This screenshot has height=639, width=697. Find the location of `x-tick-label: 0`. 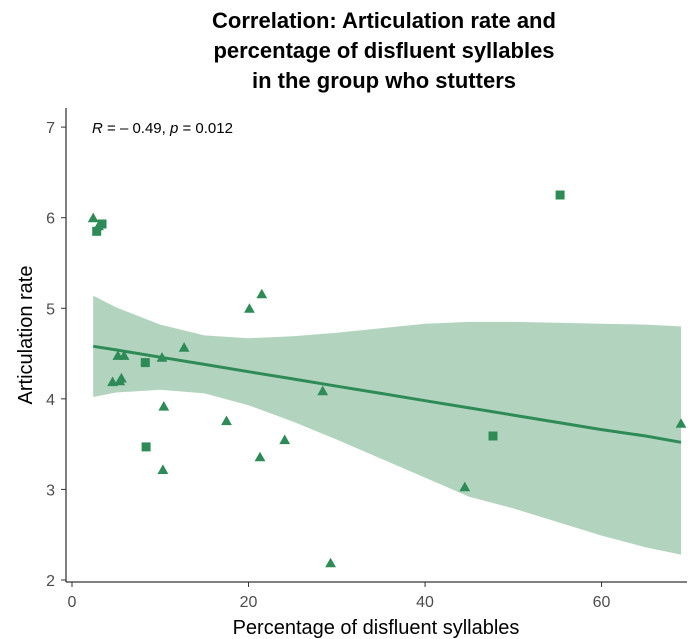

x-tick-label: 0 is located at coordinates (72, 602).